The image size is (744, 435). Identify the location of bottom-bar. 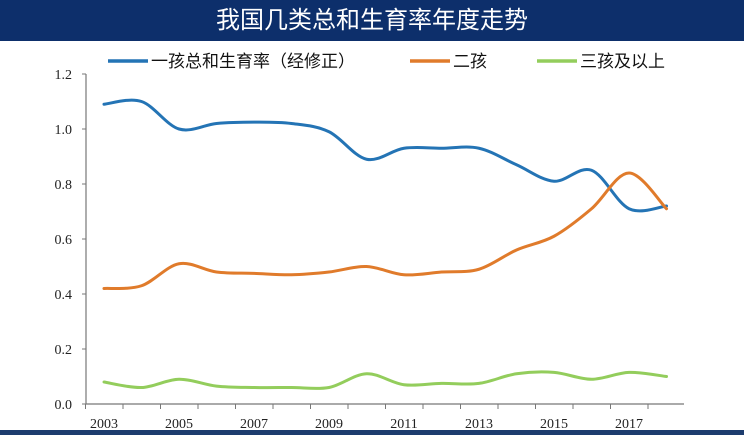
(372, 432).